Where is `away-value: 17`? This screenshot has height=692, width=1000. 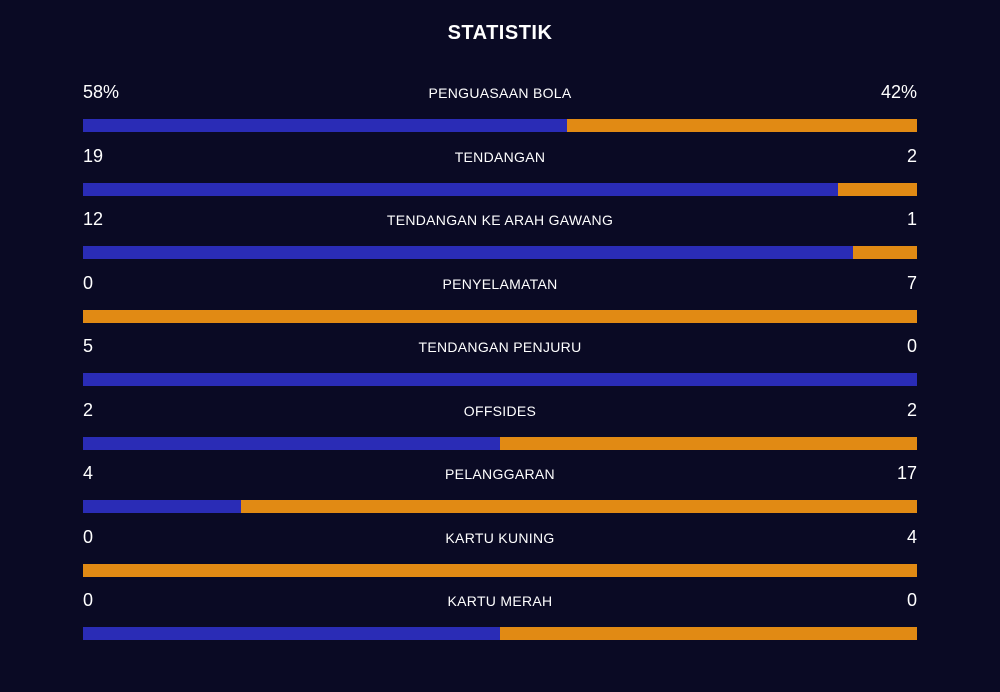
away-value: 17 is located at coordinates (906, 473).